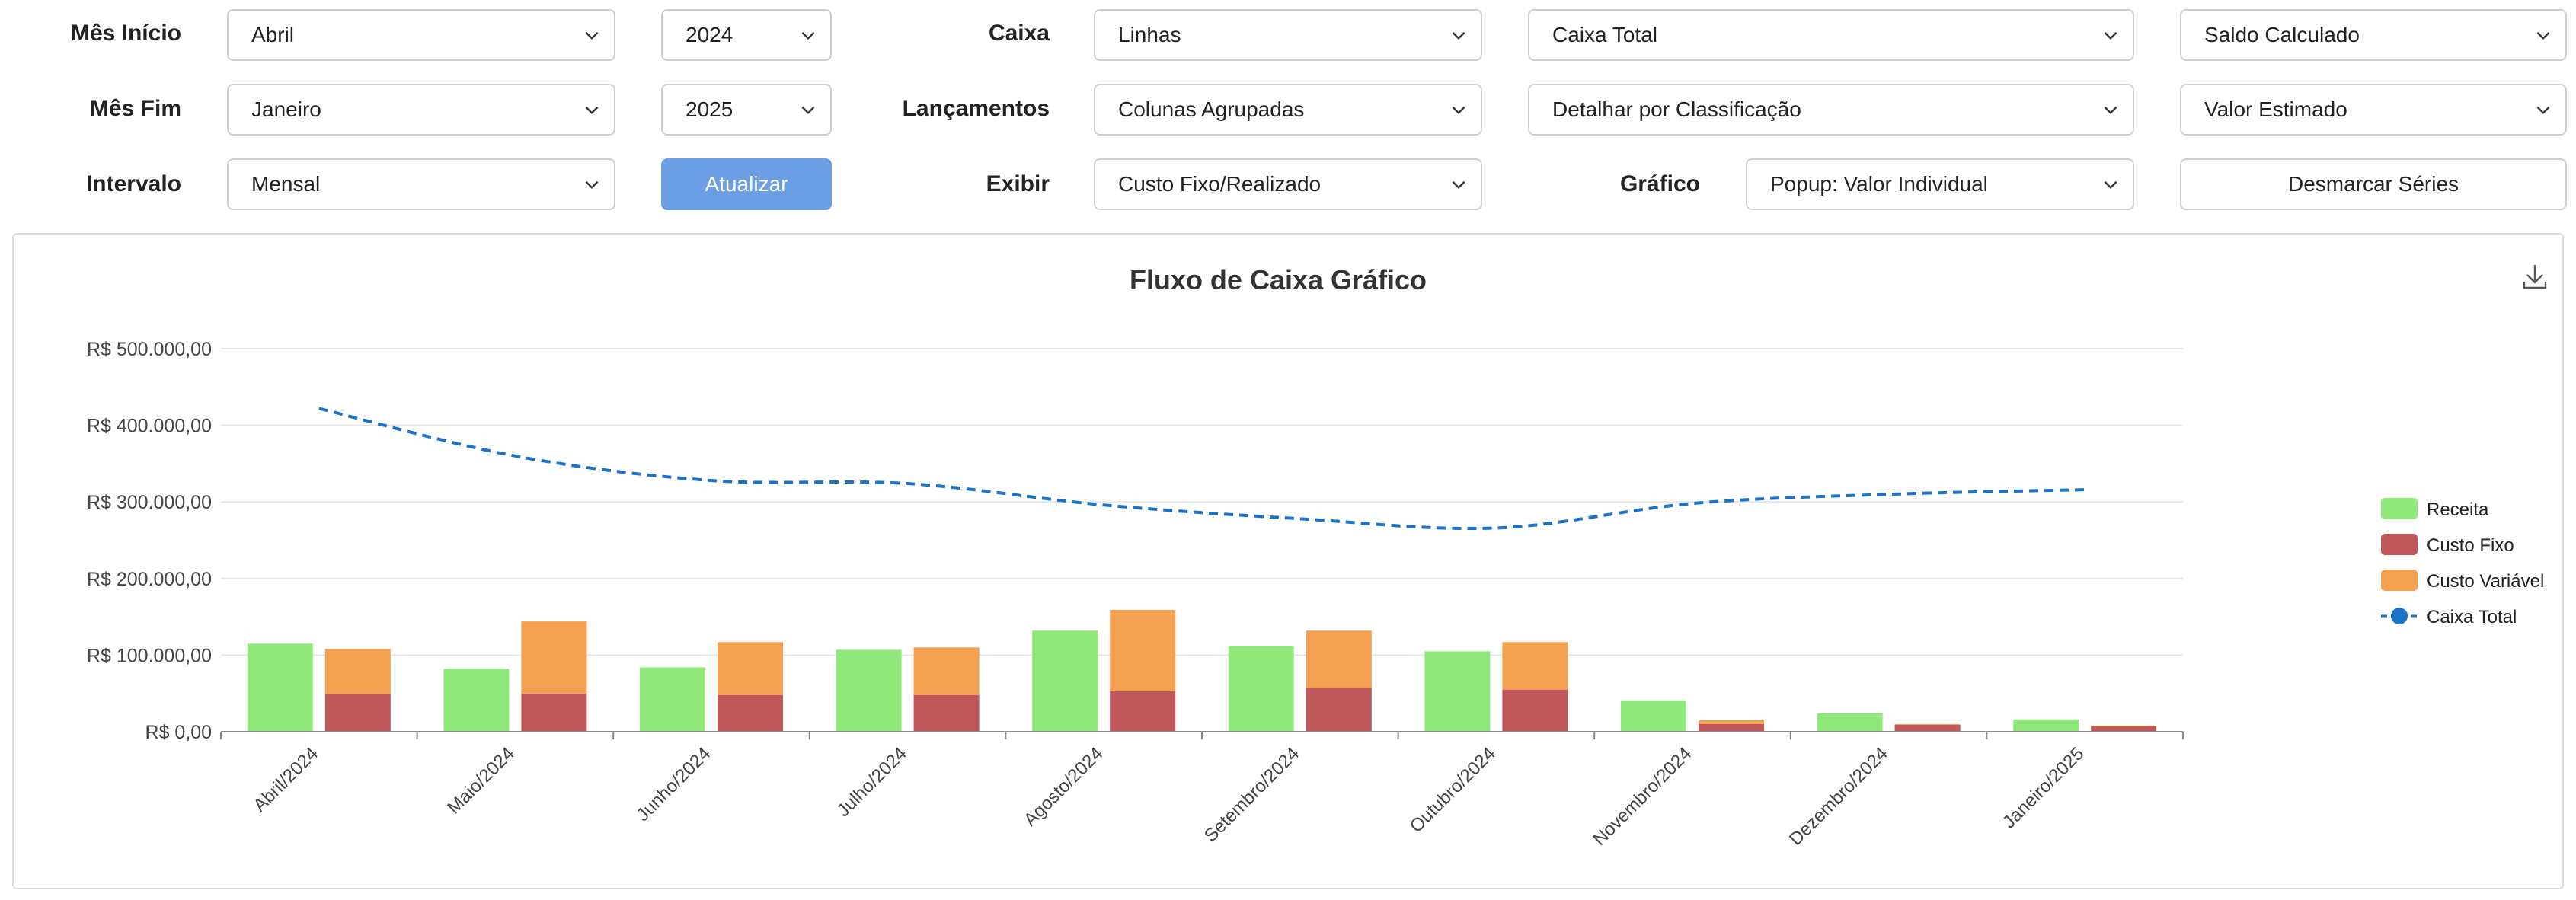  Describe the element at coordinates (746, 35) in the screenshot. I see `ano-inicio-select: 2024` at that location.